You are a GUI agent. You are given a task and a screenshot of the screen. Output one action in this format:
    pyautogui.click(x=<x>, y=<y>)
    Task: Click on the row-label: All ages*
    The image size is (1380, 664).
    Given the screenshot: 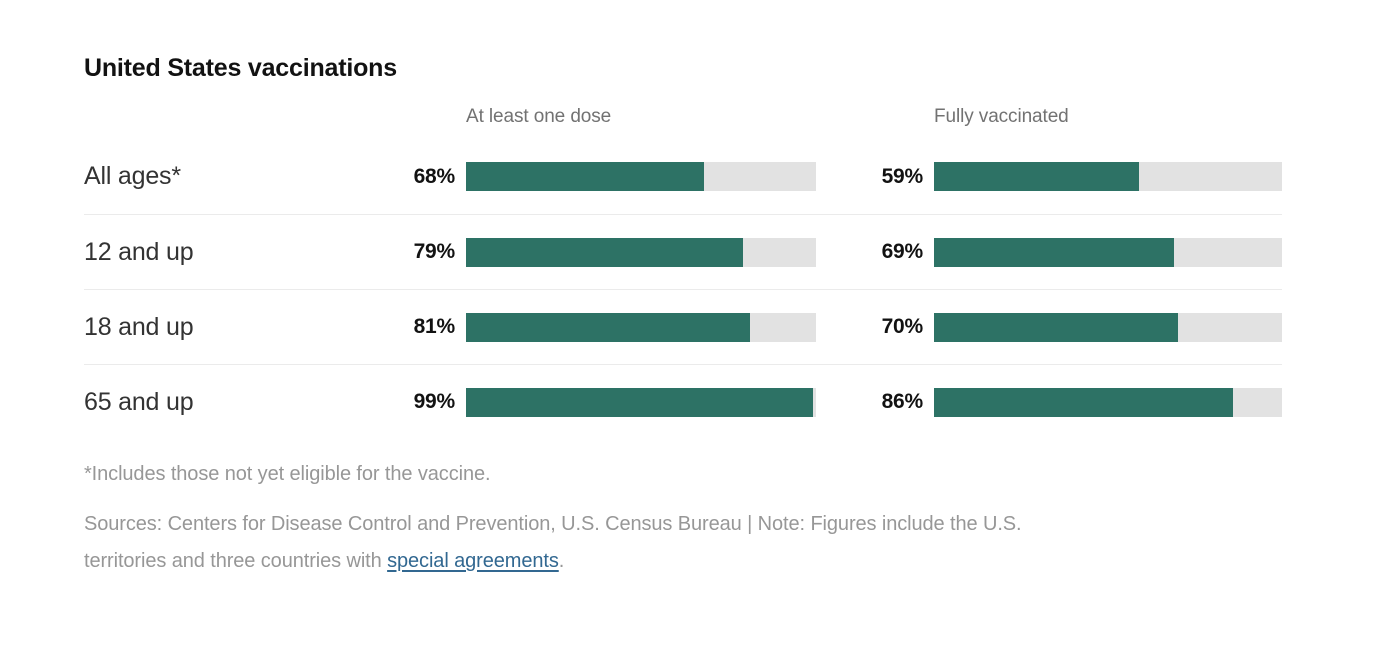 What is the action you would take?
    pyautogui.click(x=132, y=176)
    